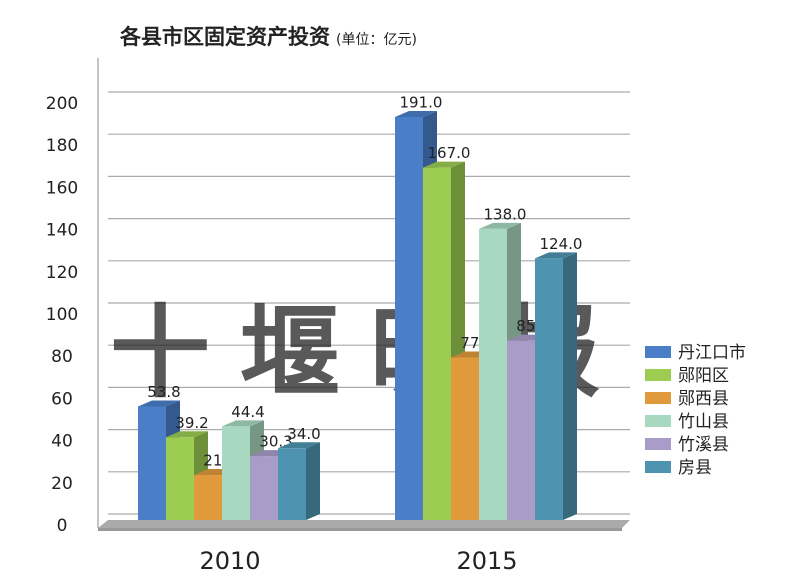  I want to click on value-label: 34.0, so click(303, 434).